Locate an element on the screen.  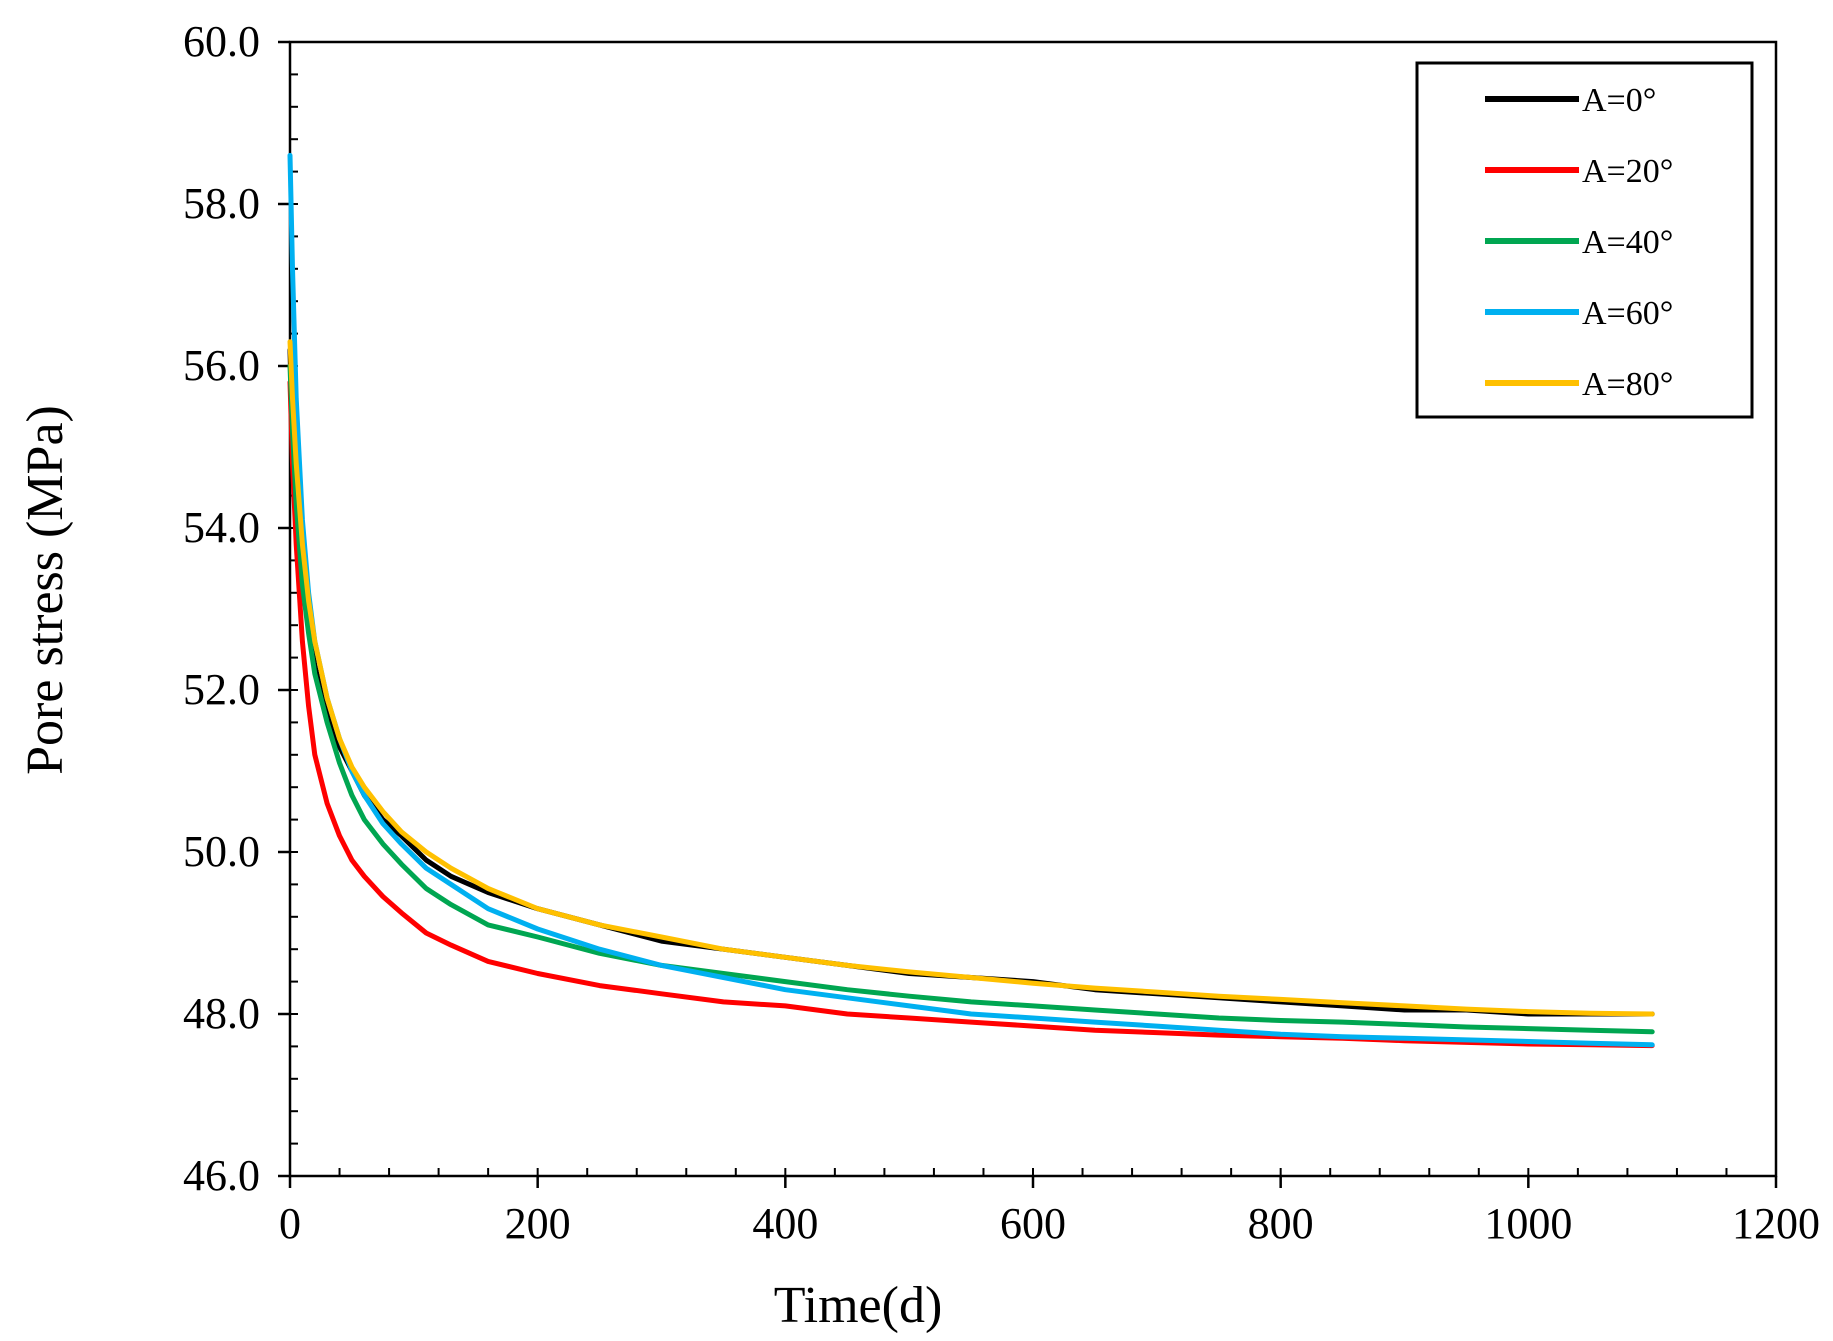
y-tick-label: 50.0 is located at coordinates (221, 851).